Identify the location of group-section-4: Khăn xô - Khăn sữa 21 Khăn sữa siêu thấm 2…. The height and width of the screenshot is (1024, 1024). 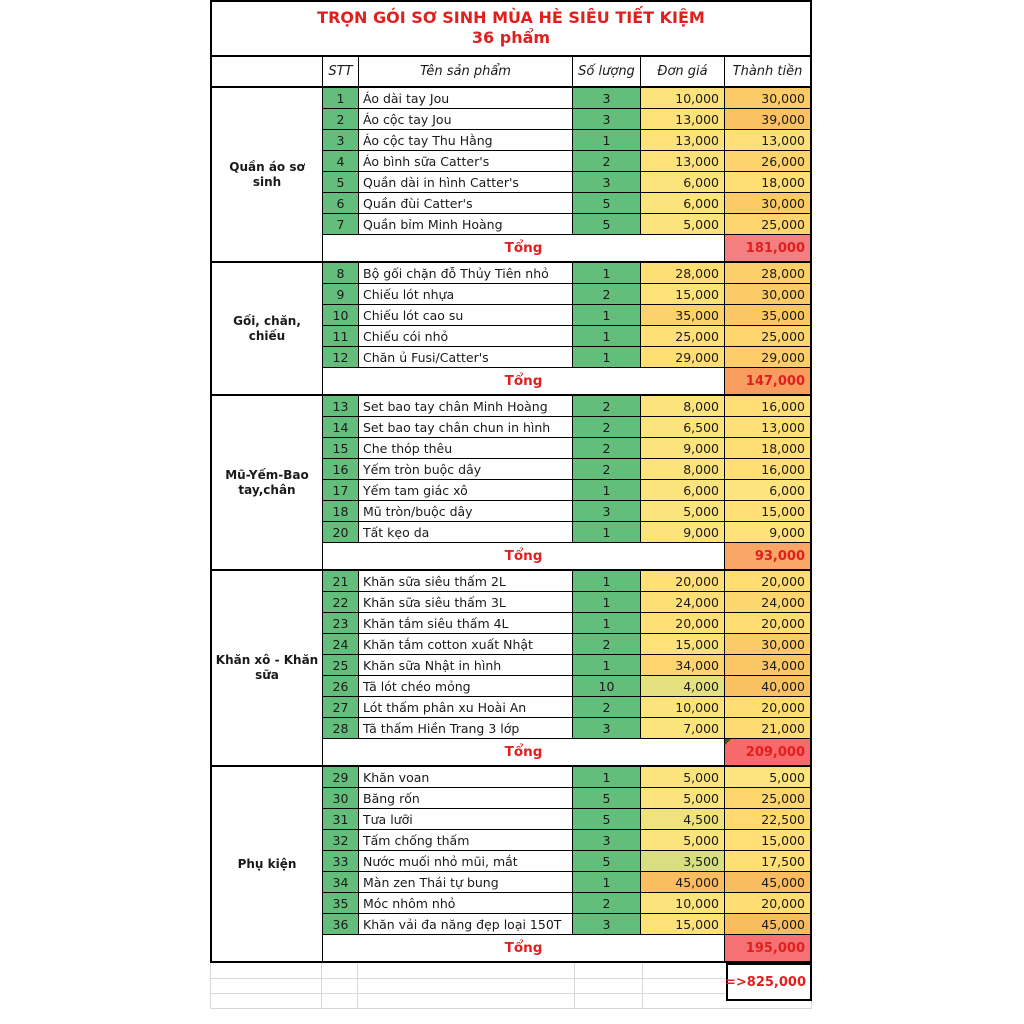
(511, 668).